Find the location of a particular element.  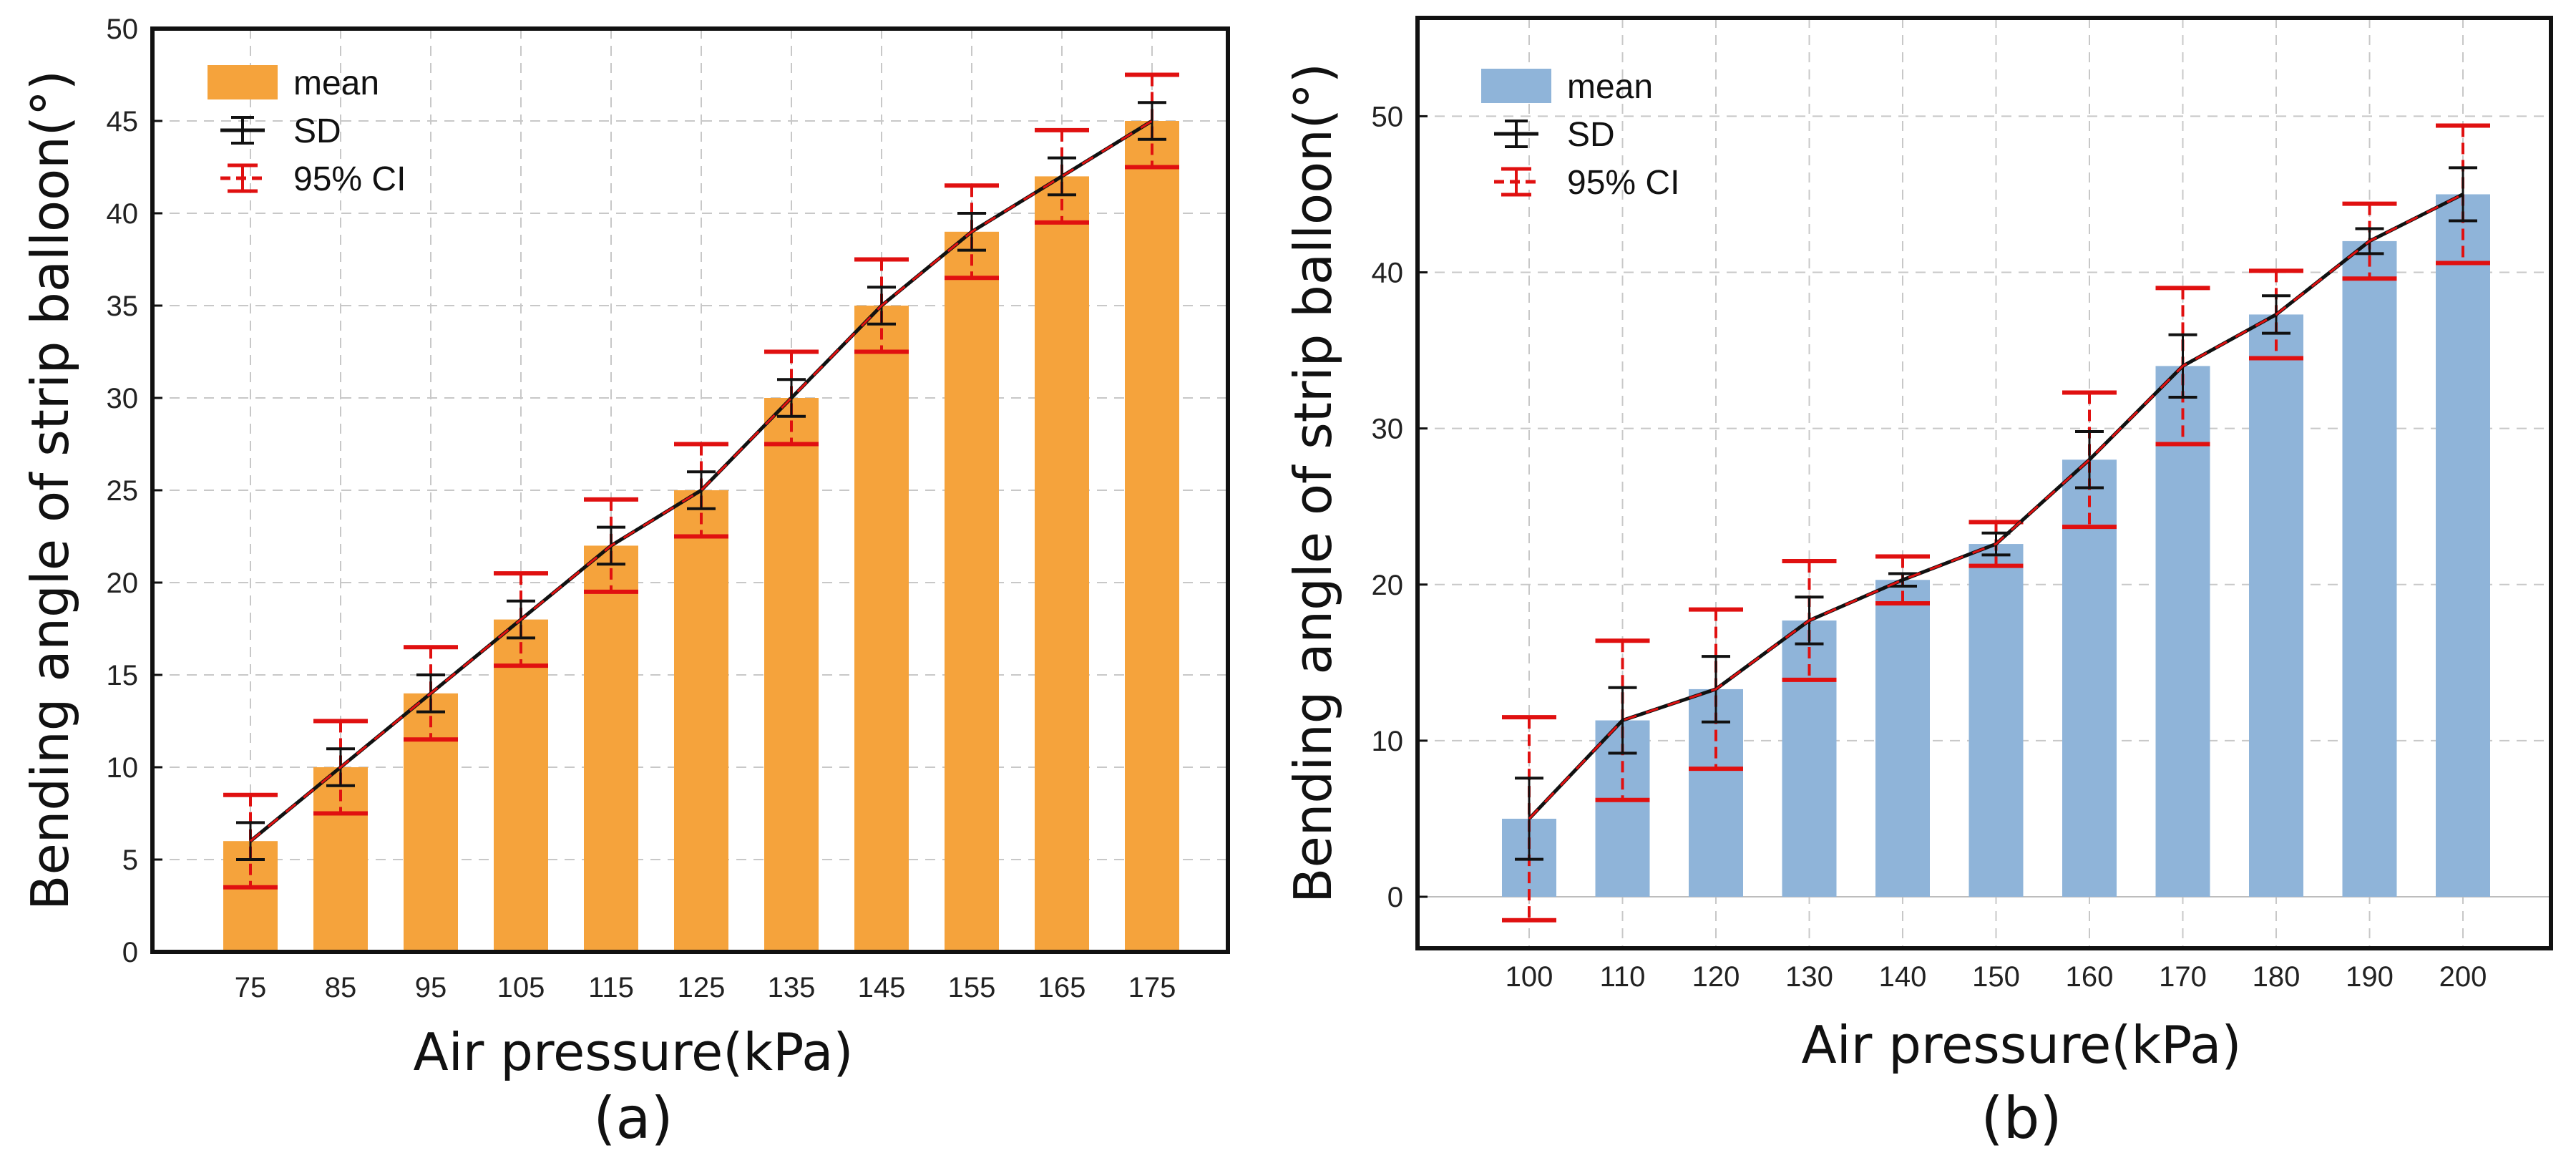

x-tick-label: 170 is located at coordinates (2183, 977).